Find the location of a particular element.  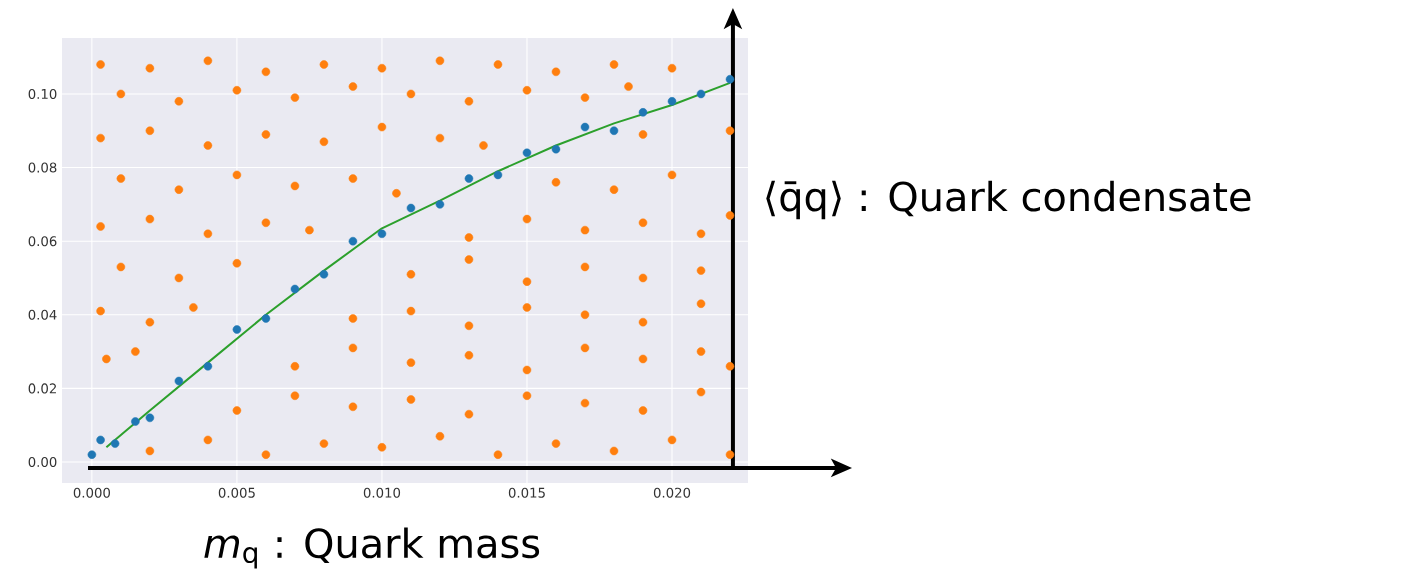

y-tick-label: 0.06 is located at coordinates (42, 241).